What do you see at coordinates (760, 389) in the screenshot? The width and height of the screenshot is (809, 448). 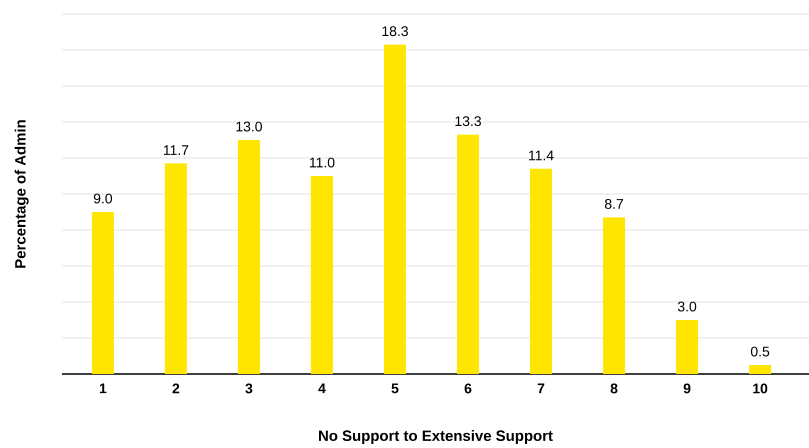 I see `x-tick-label: 10` at bounding box center [760, 389].